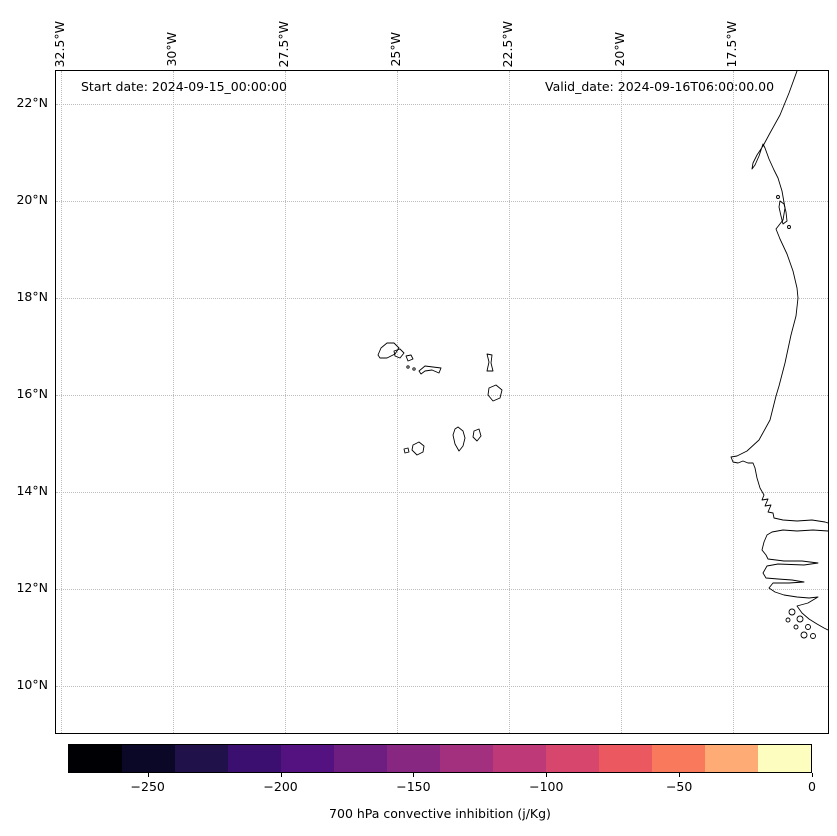 The height and width of the screenshot is (836, 837). I want to click on colorbar-tick-label: 0, so click(812, 786).